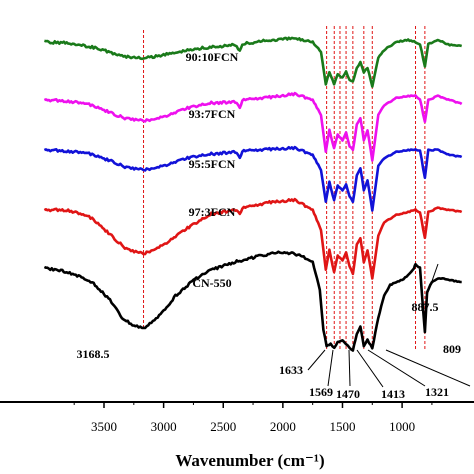 Image resolution: width=474 pixels, height=474 pixels. What do you see at coordinates (212, 57) in the screenshot?
I see `series-label: 90:10FCN` at bounding box center [212, 57].